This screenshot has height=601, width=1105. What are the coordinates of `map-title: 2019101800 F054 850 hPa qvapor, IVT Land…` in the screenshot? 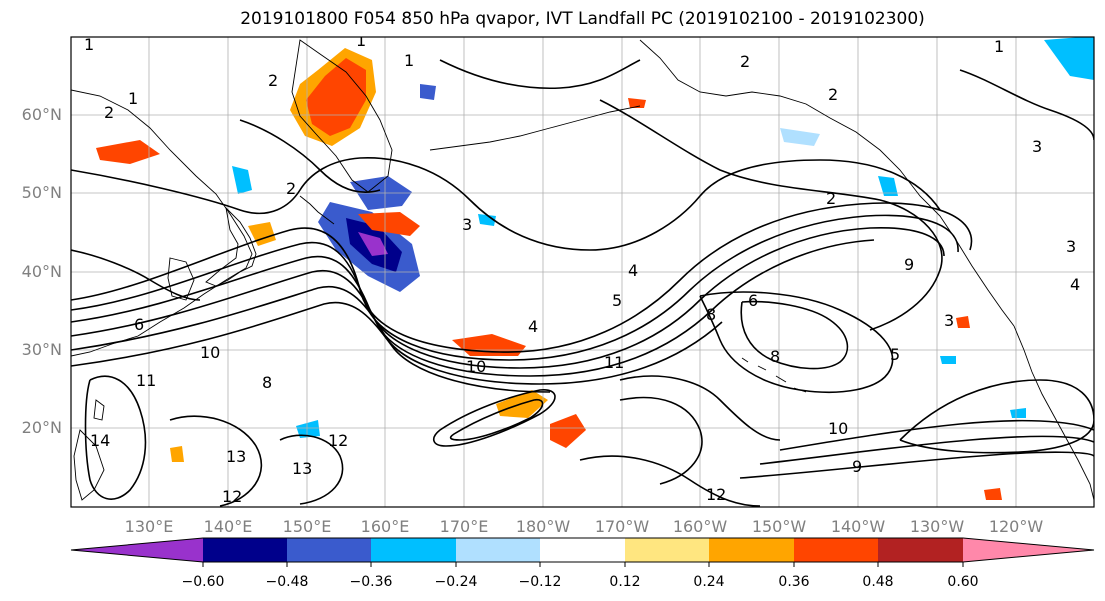 It's located at (582, 19).